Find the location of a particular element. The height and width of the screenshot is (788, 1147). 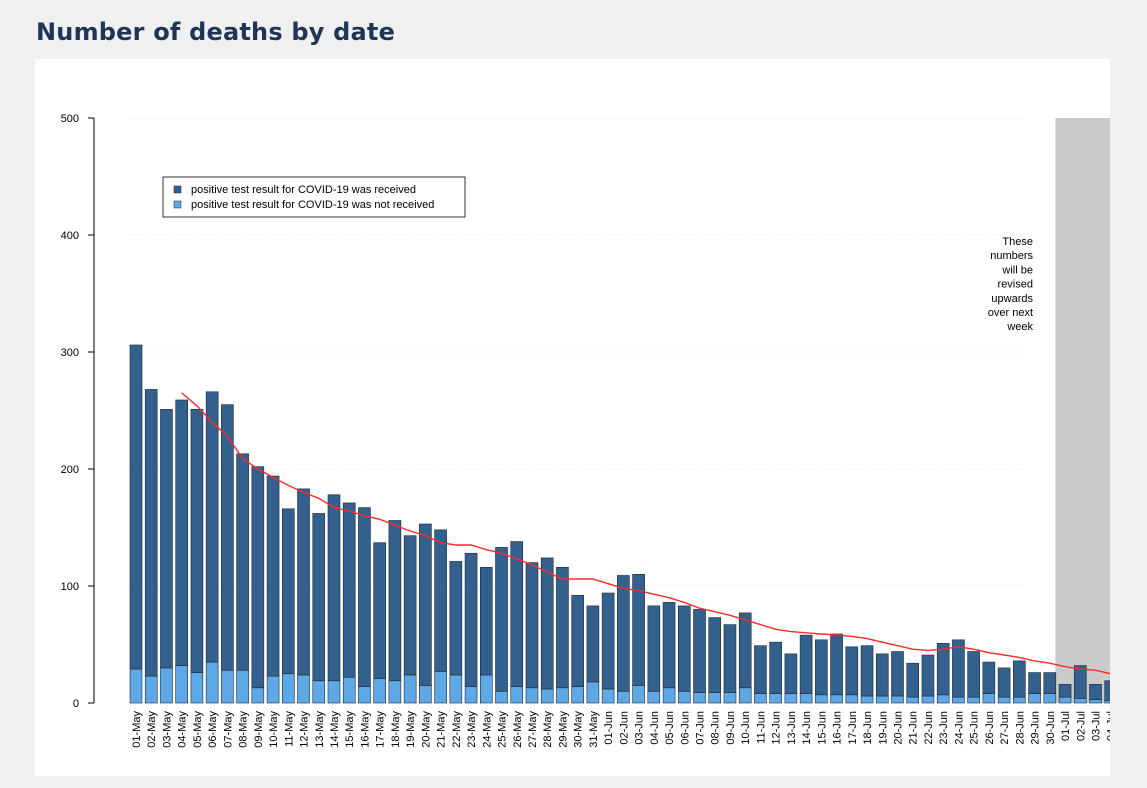

x-tick-label: 28-May is located at coordinates (548, 729).